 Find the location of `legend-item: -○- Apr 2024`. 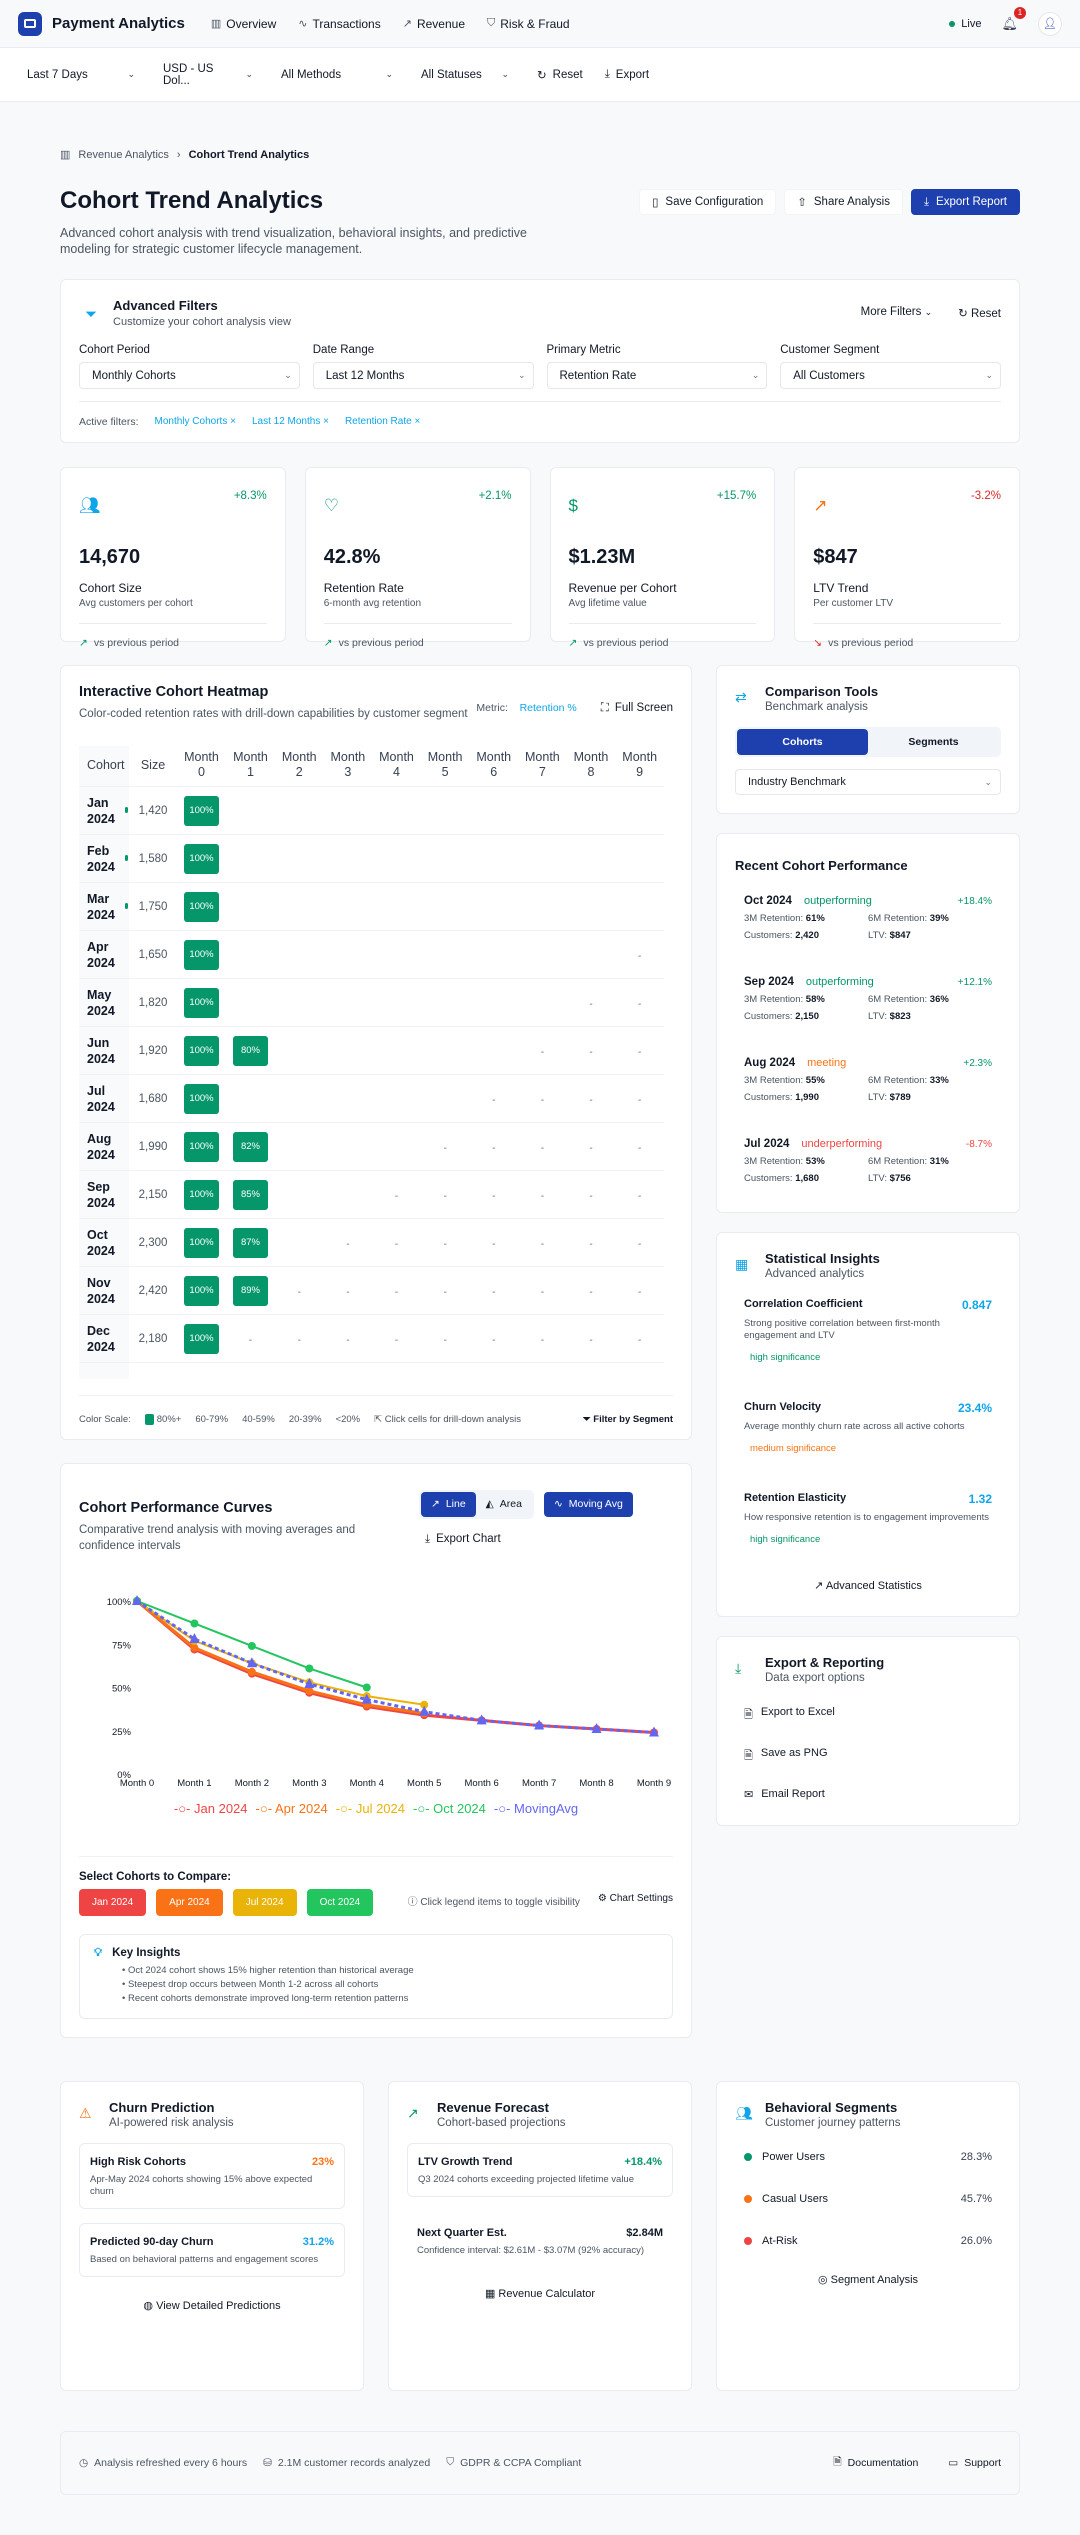

legend-item: -○- Apr 2024 is located at coordinates (292, 1808).